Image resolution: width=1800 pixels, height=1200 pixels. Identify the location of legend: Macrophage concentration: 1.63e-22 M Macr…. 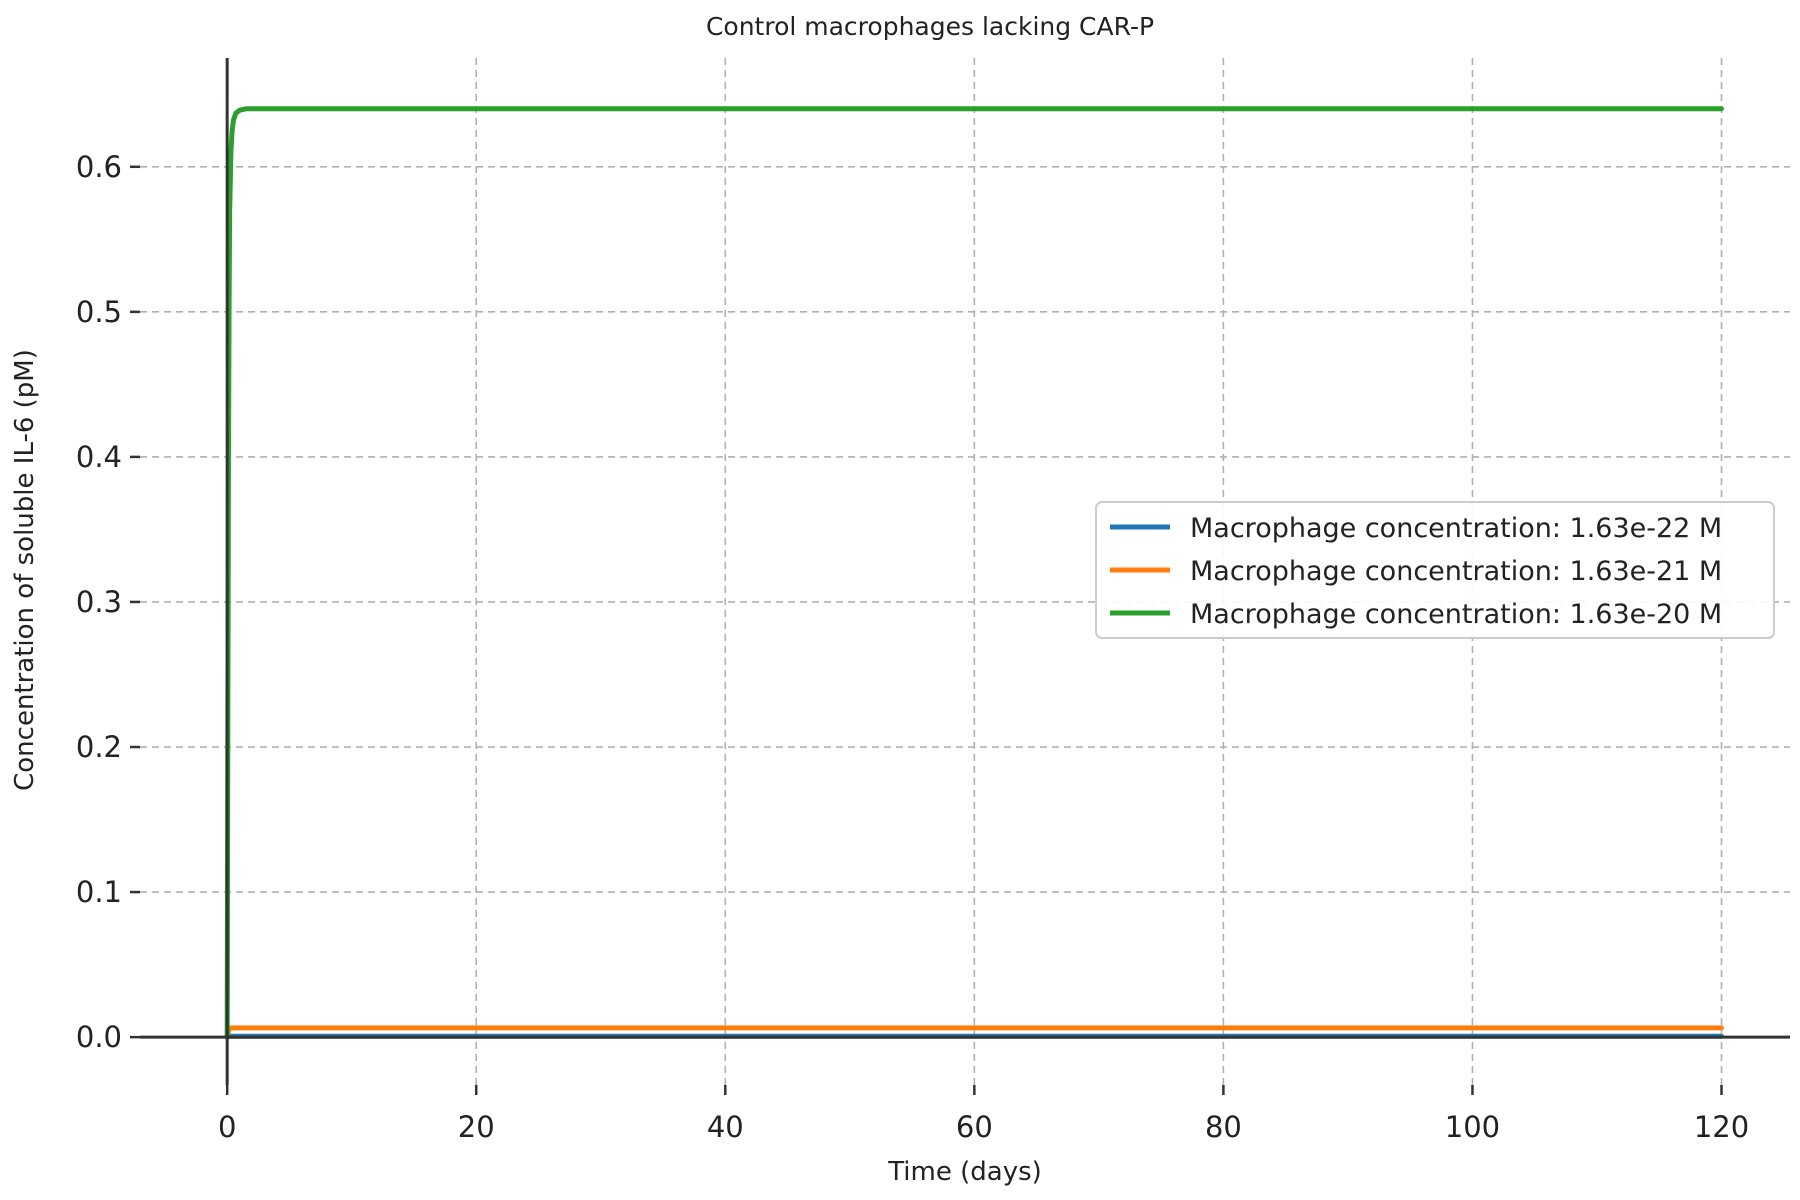
(1435, 570).